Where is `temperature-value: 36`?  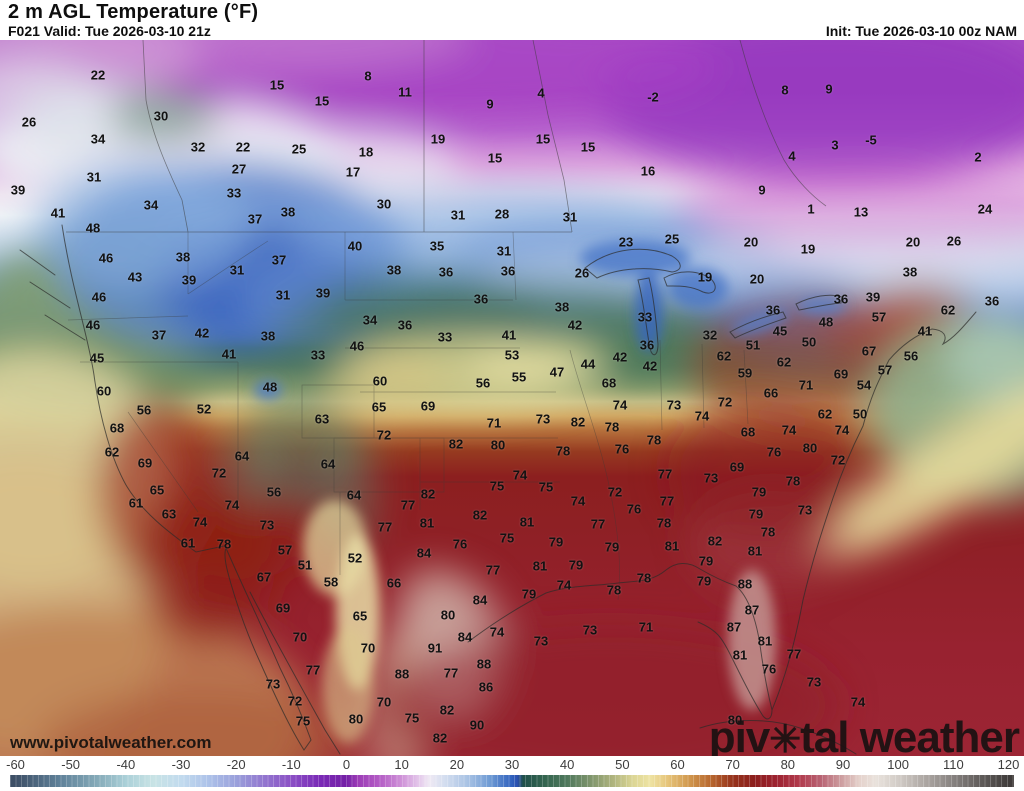 temperature-value: 36 is located at coordinates (647, 345).